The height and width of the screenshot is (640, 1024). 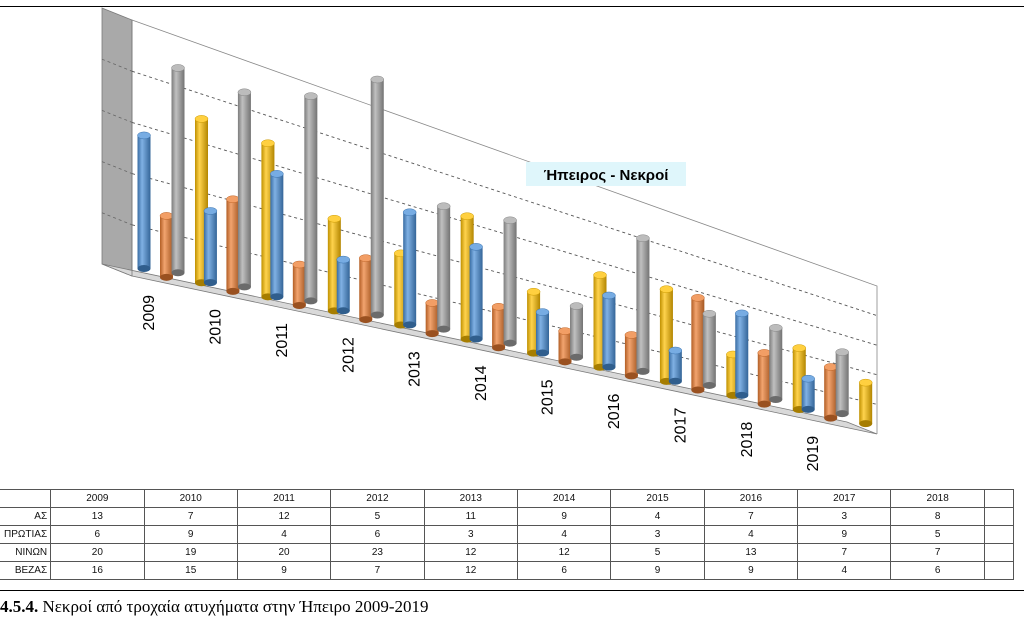 I want to click on bar-2019-s3, so click(x=865, y=403).